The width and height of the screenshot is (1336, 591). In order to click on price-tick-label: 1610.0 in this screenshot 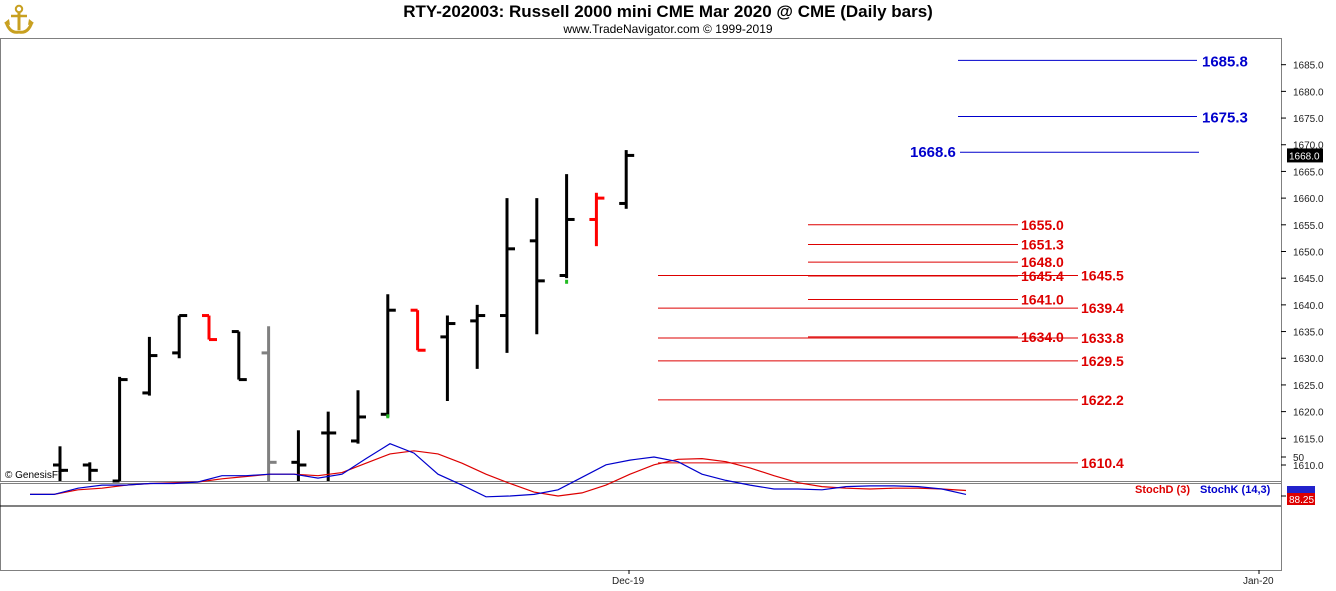, I will do `click(1308, 466)`.